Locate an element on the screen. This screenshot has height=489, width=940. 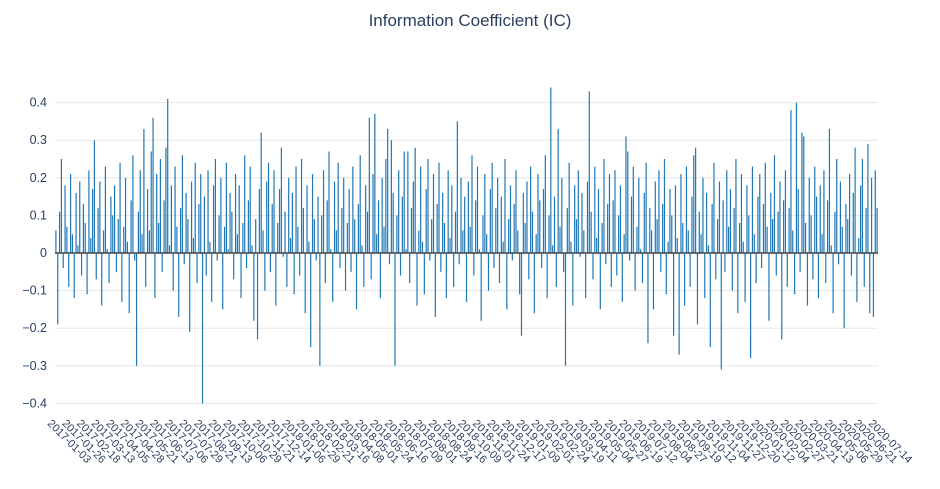
y-tick-label: −0.3 is located at coordinates (34, 366).